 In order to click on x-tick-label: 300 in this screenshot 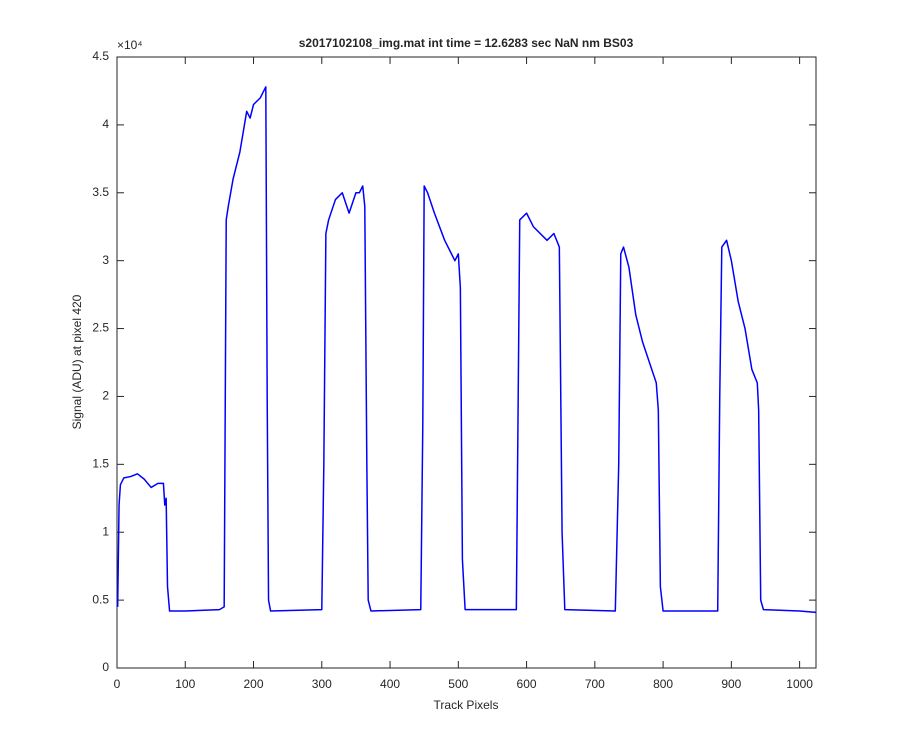, I will do `click(322, 684)`.